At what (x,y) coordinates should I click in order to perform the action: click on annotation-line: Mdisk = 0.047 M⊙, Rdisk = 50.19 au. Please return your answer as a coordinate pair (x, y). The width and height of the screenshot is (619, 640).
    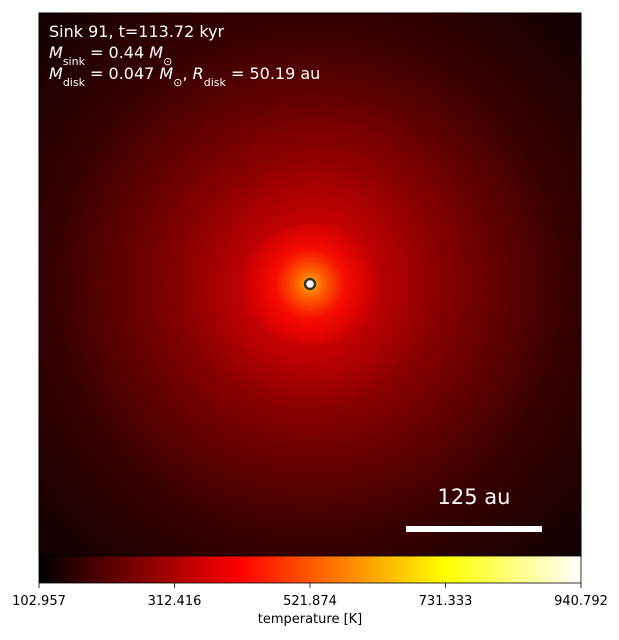
    Looking at the image, I should click on (184, 76).